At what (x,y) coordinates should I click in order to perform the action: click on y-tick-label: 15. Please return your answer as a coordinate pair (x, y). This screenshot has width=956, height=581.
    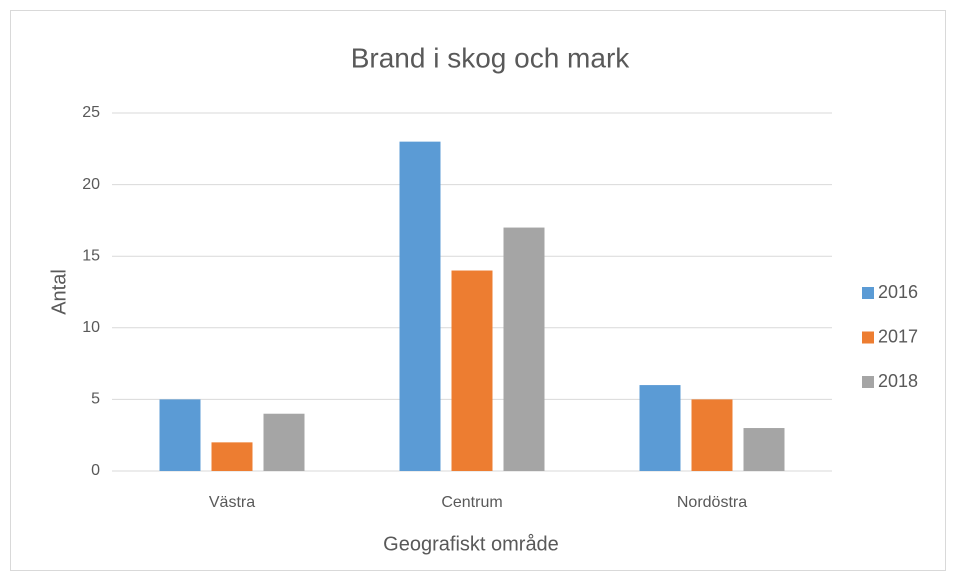
    Looking at the image, I should click on (91, 255).